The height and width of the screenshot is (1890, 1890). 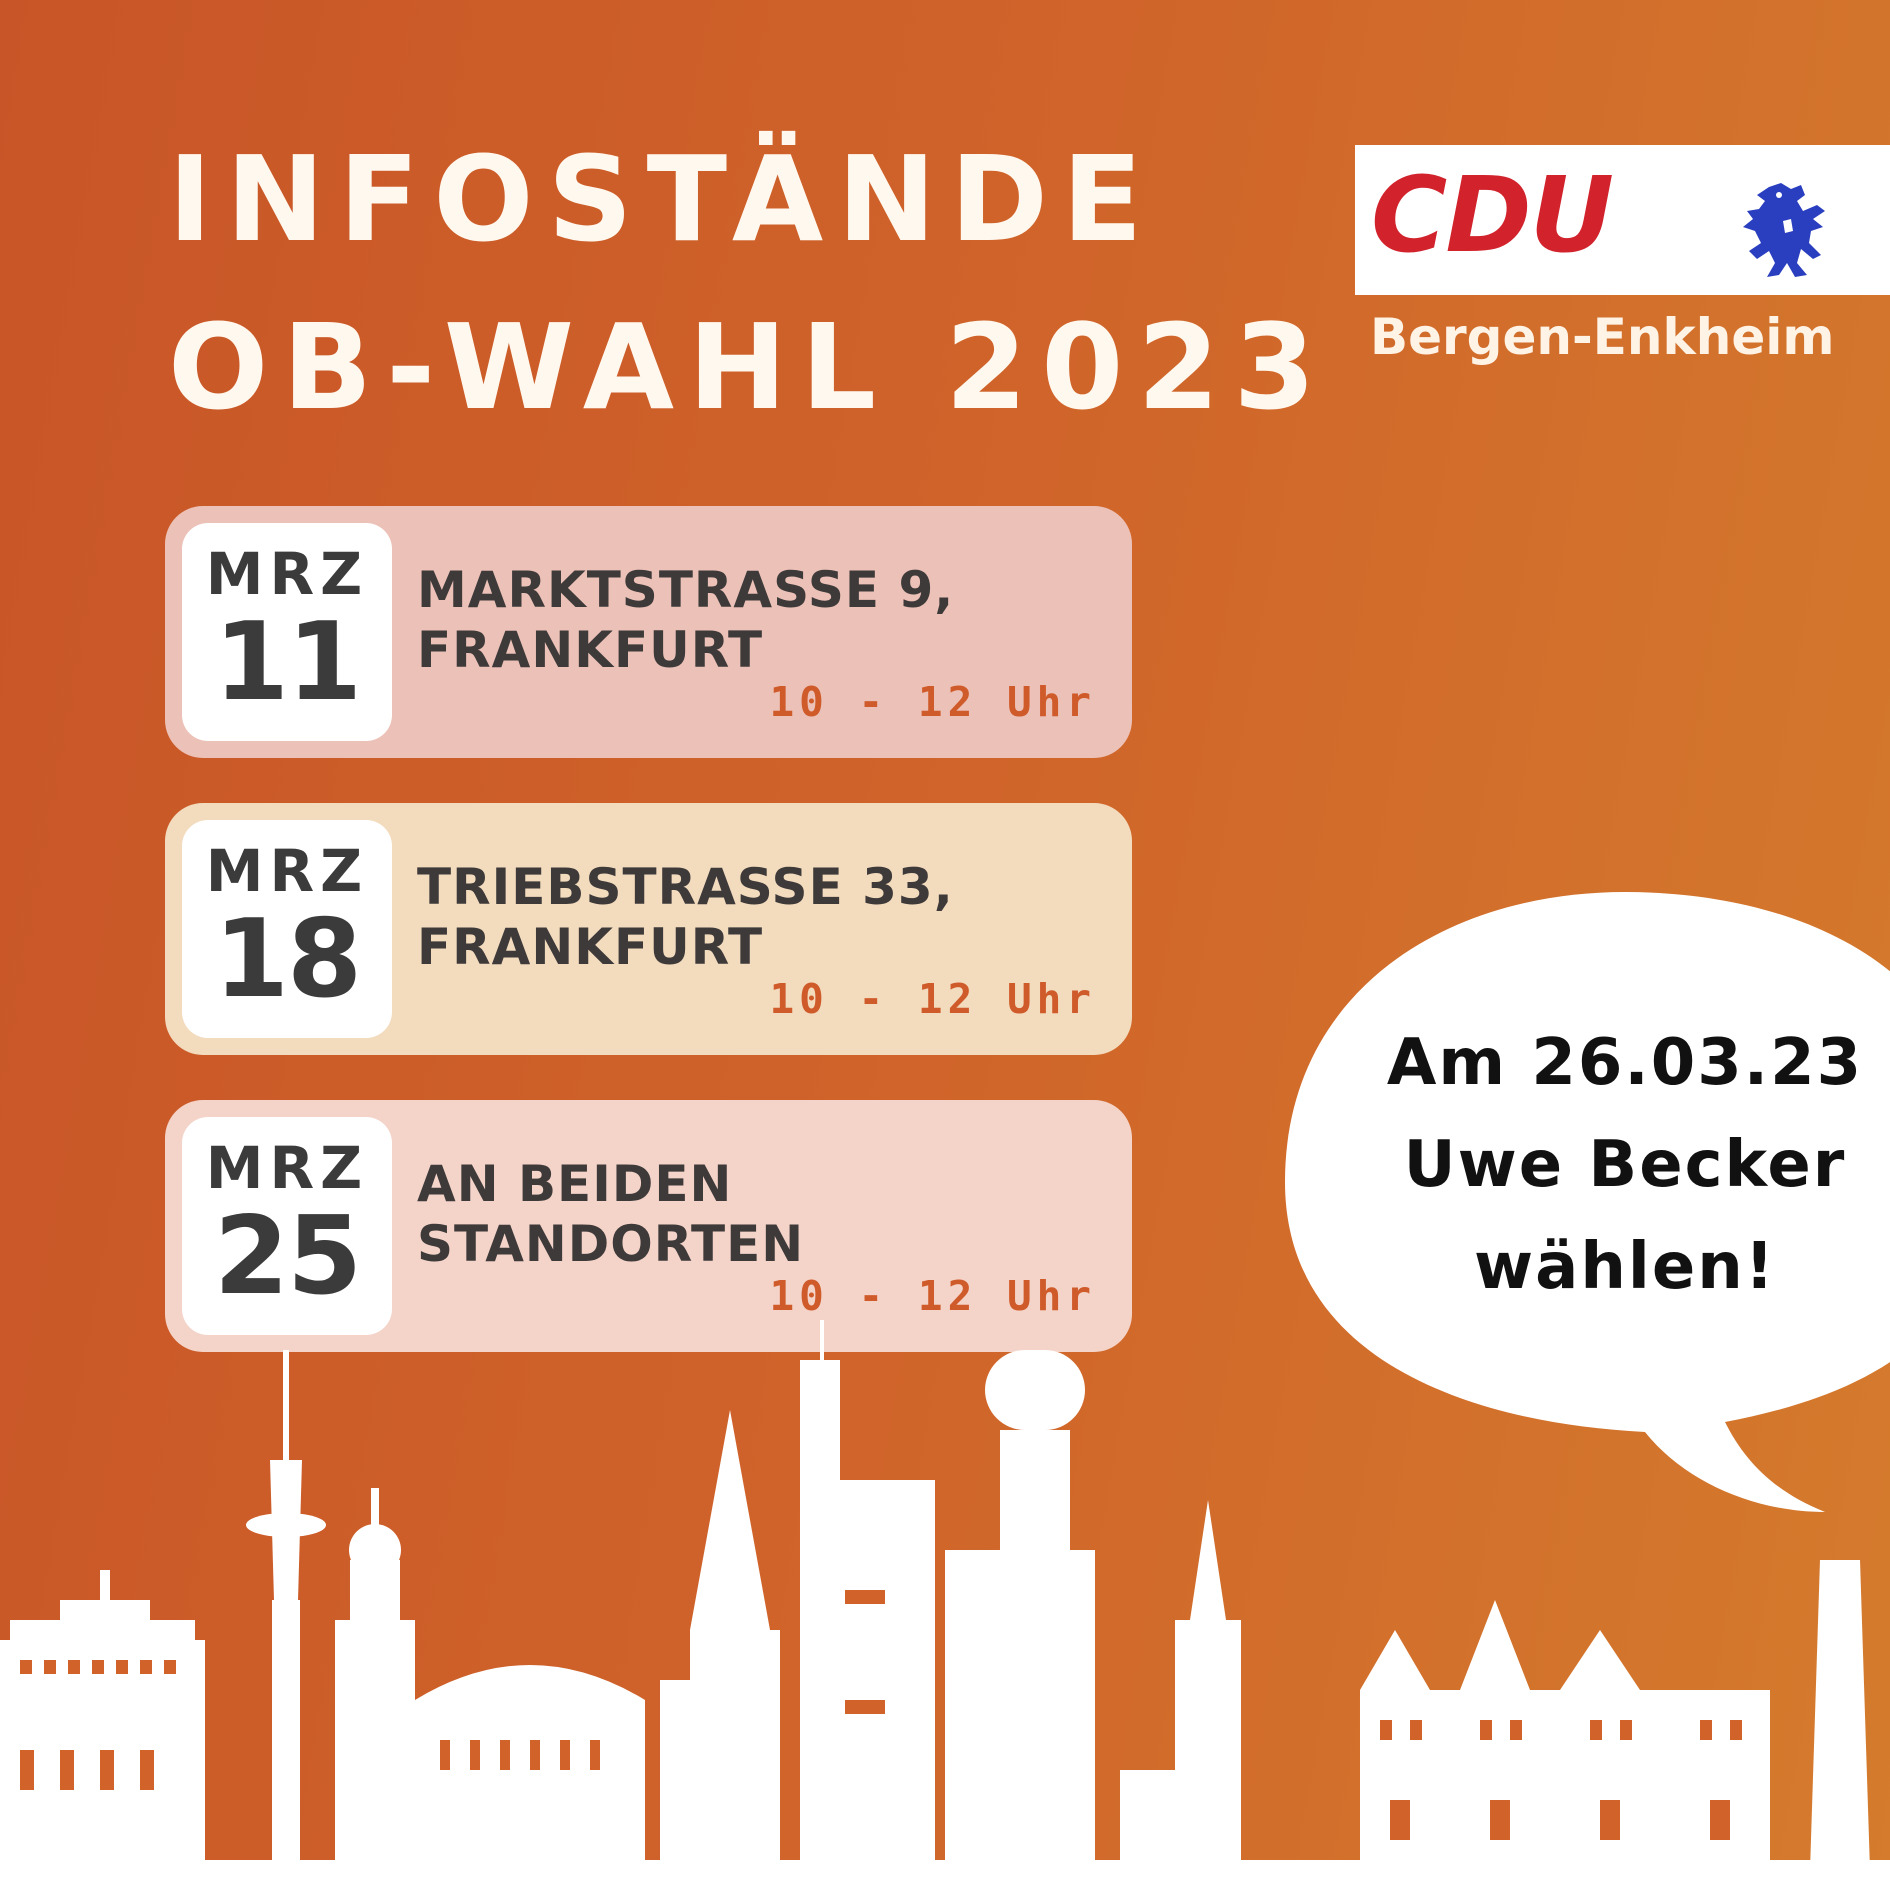 What do you see at coordinates (1625, 1267) in the screenshot?
I see `callout-line-3: wählen!` at bounding box center [1625, 1267].